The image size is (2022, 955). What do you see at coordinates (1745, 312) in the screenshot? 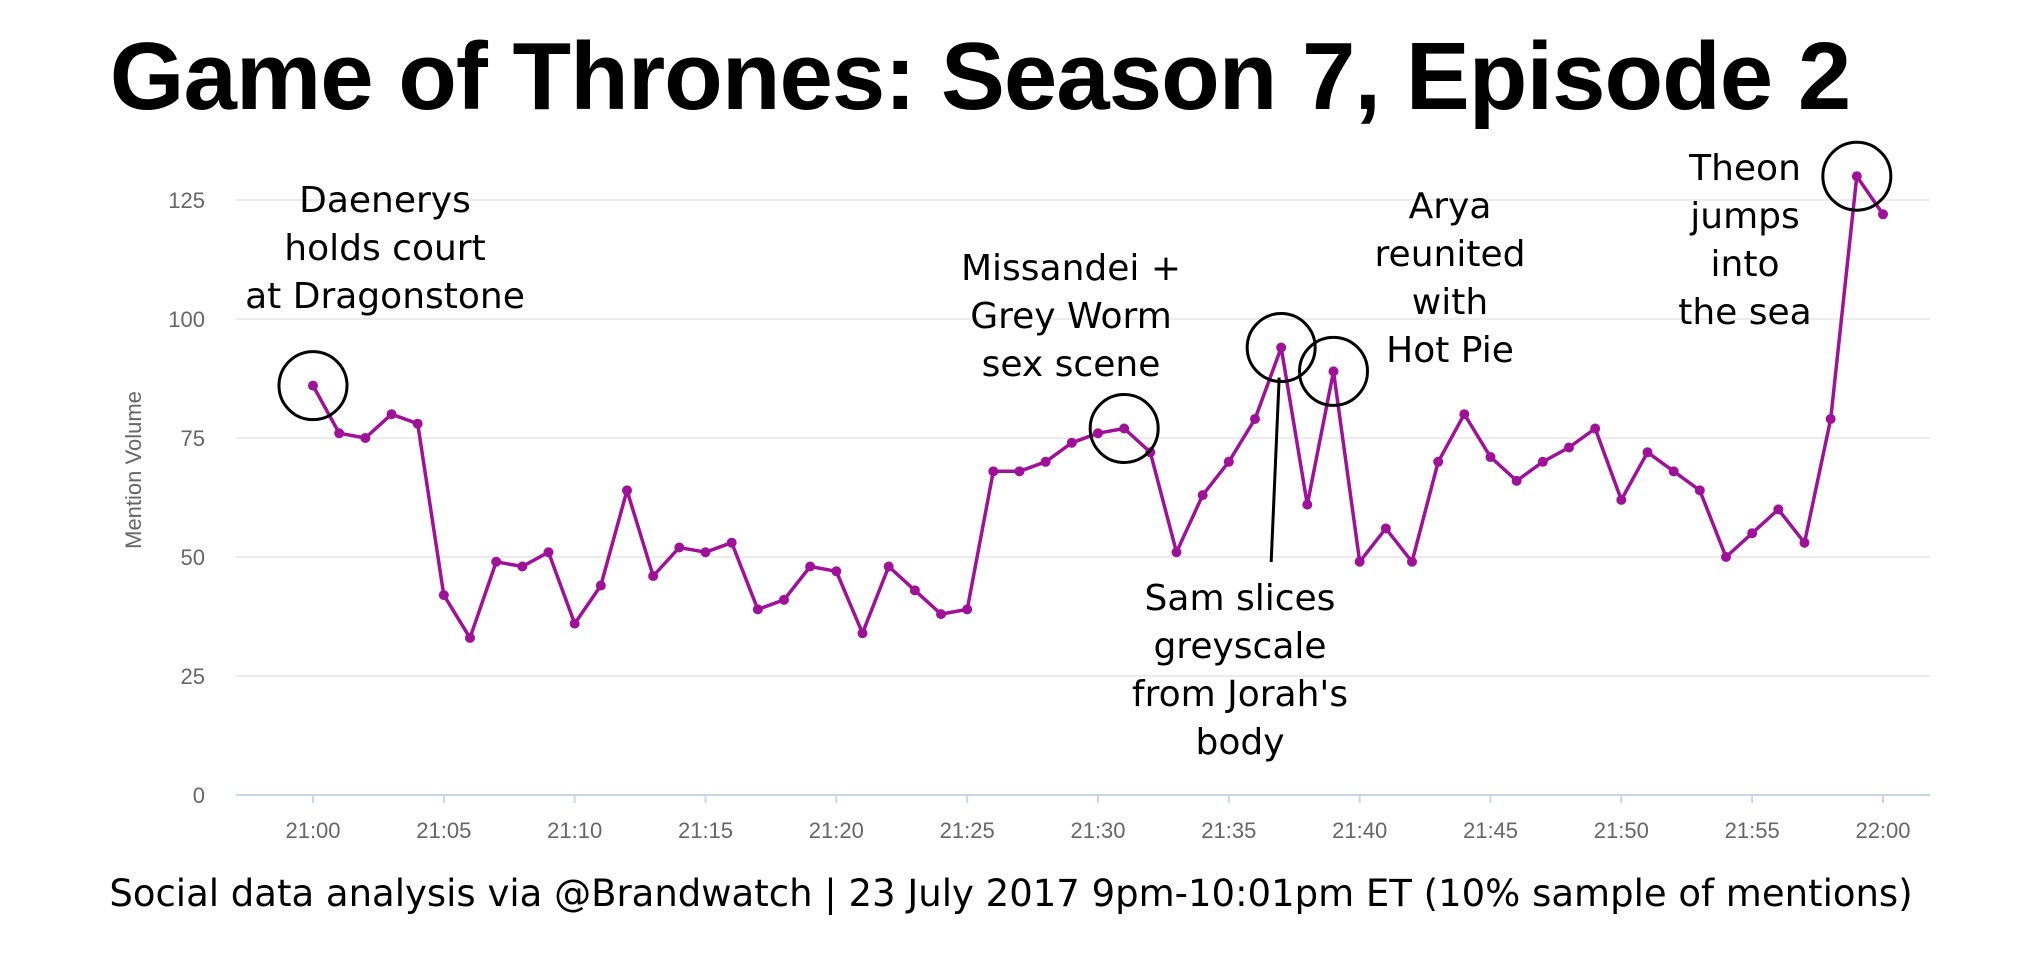
I see `annotation-text: the sea` at bounding box center [1745, 312].